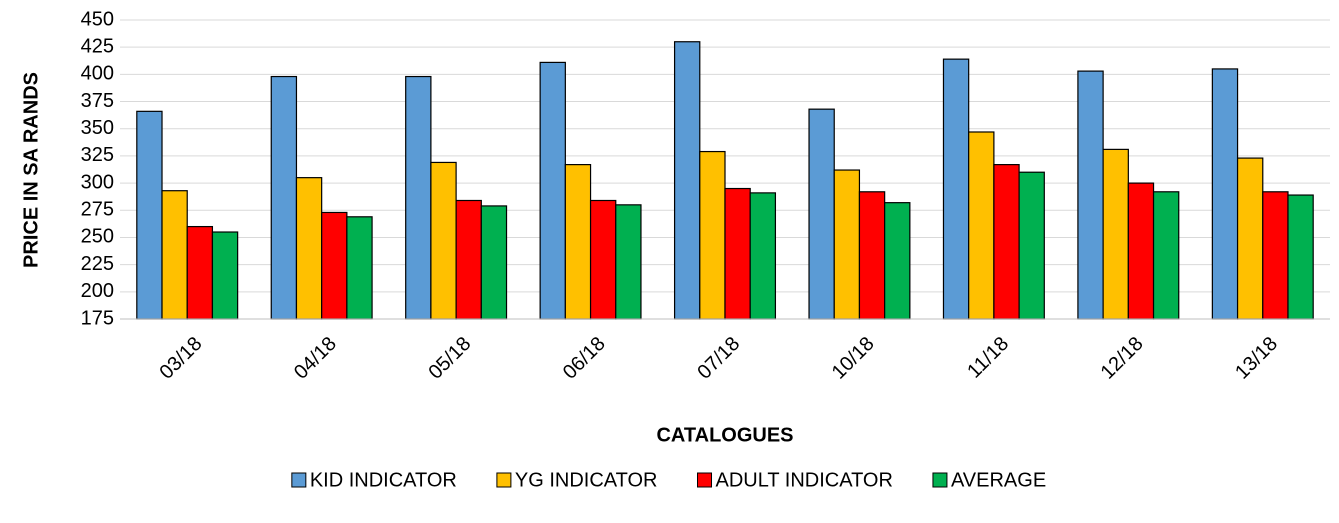 The height and width of the screenshot is (523, 1339). What do you see at coordinates (97, 74) in the screenshot?
I see `y-tick-label: 400` at bounding box center [97, 74].